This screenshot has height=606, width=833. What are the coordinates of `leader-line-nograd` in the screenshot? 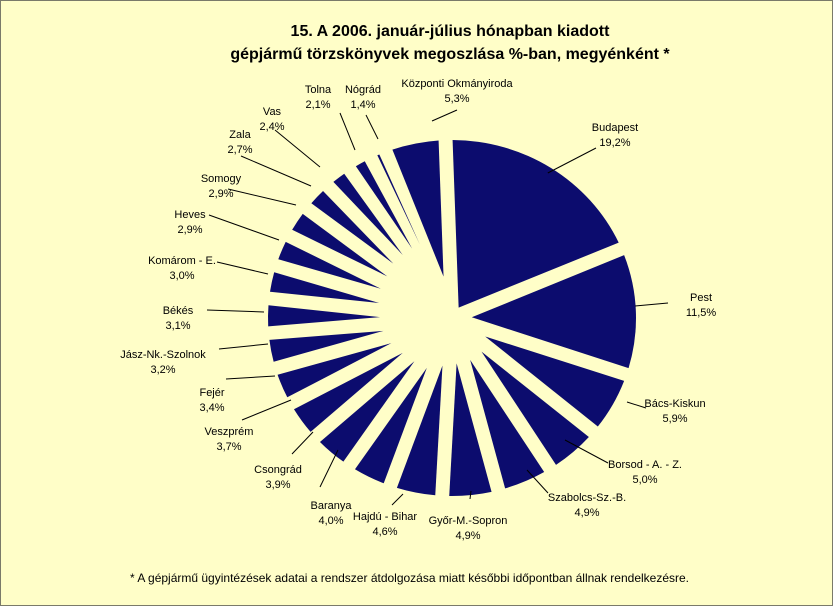 It's located at (372, 127).